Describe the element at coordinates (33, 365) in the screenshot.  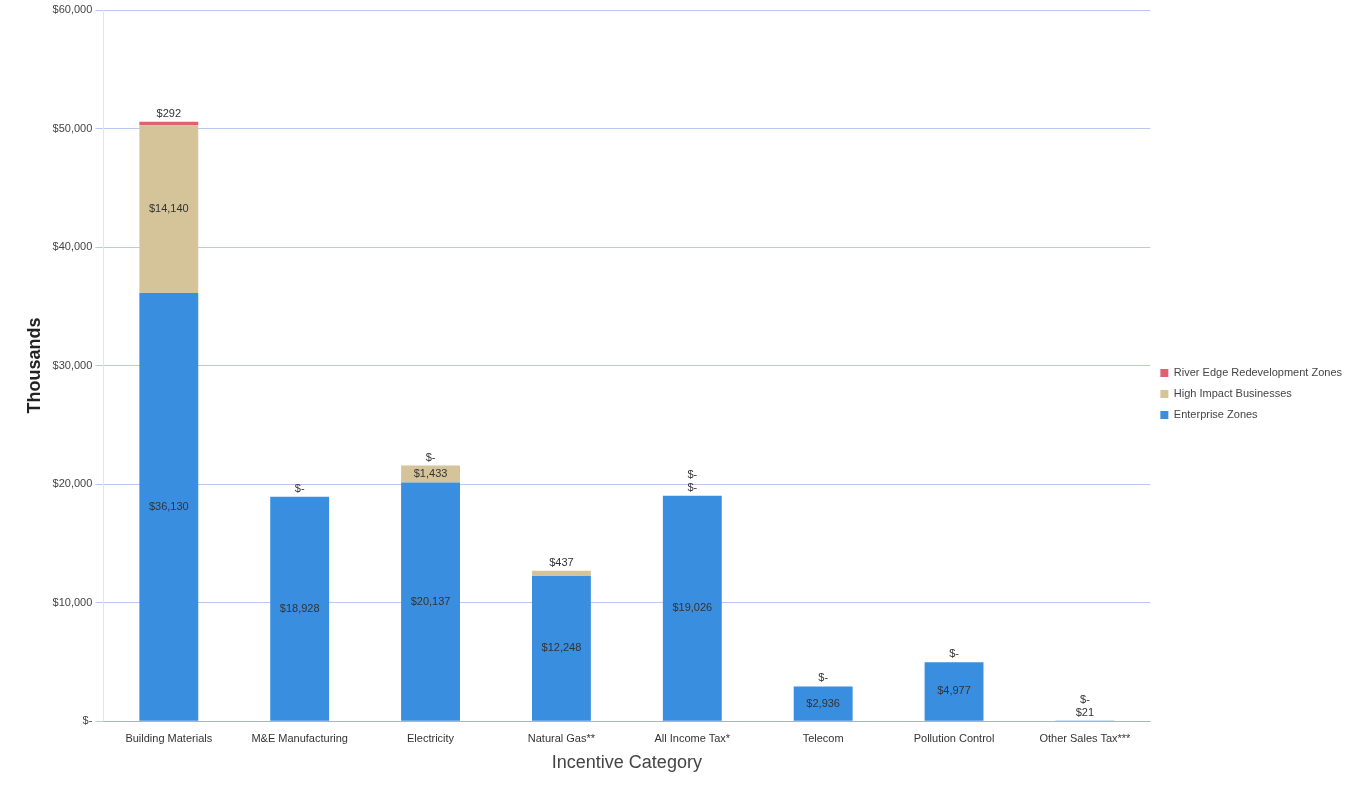
I see `y-axis-title: Thousands` at that location.